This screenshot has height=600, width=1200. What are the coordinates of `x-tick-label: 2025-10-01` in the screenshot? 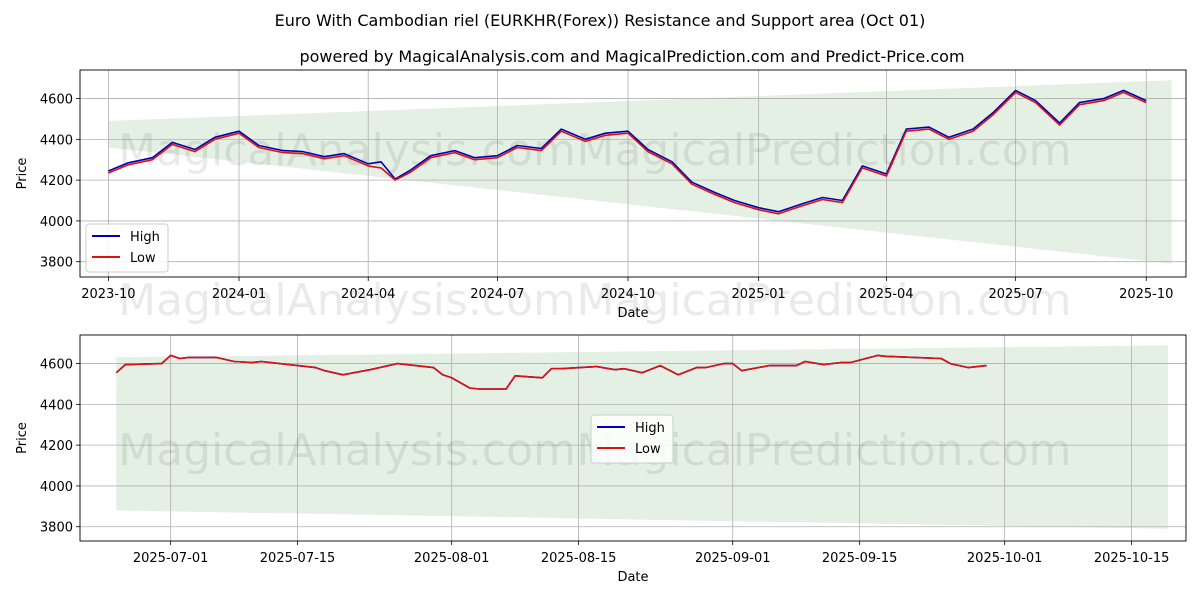 It's located at (1005, 558).